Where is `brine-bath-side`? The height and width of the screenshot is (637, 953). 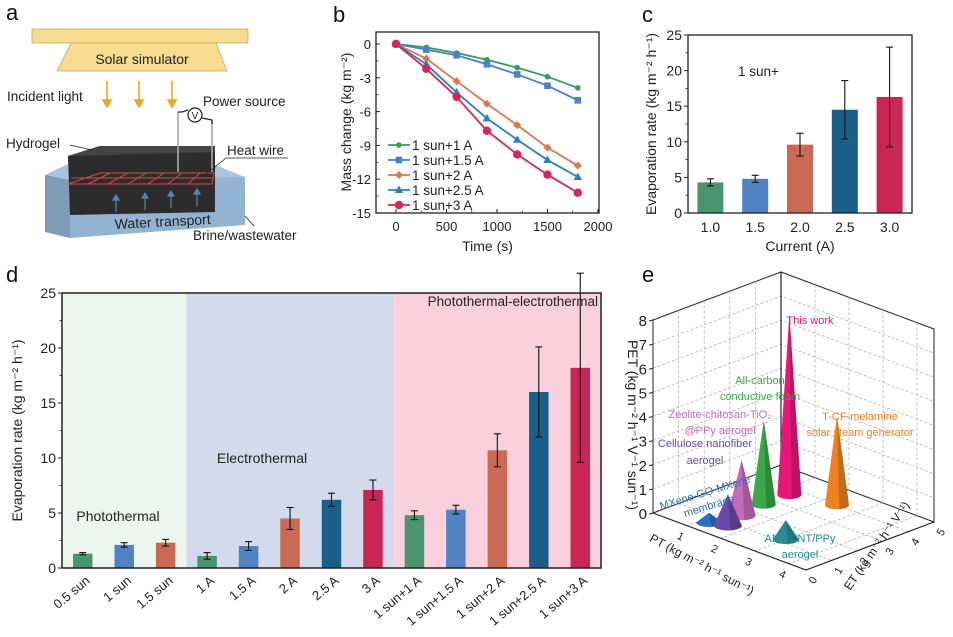
brine-bath-side is located at coordinates (57, 206).